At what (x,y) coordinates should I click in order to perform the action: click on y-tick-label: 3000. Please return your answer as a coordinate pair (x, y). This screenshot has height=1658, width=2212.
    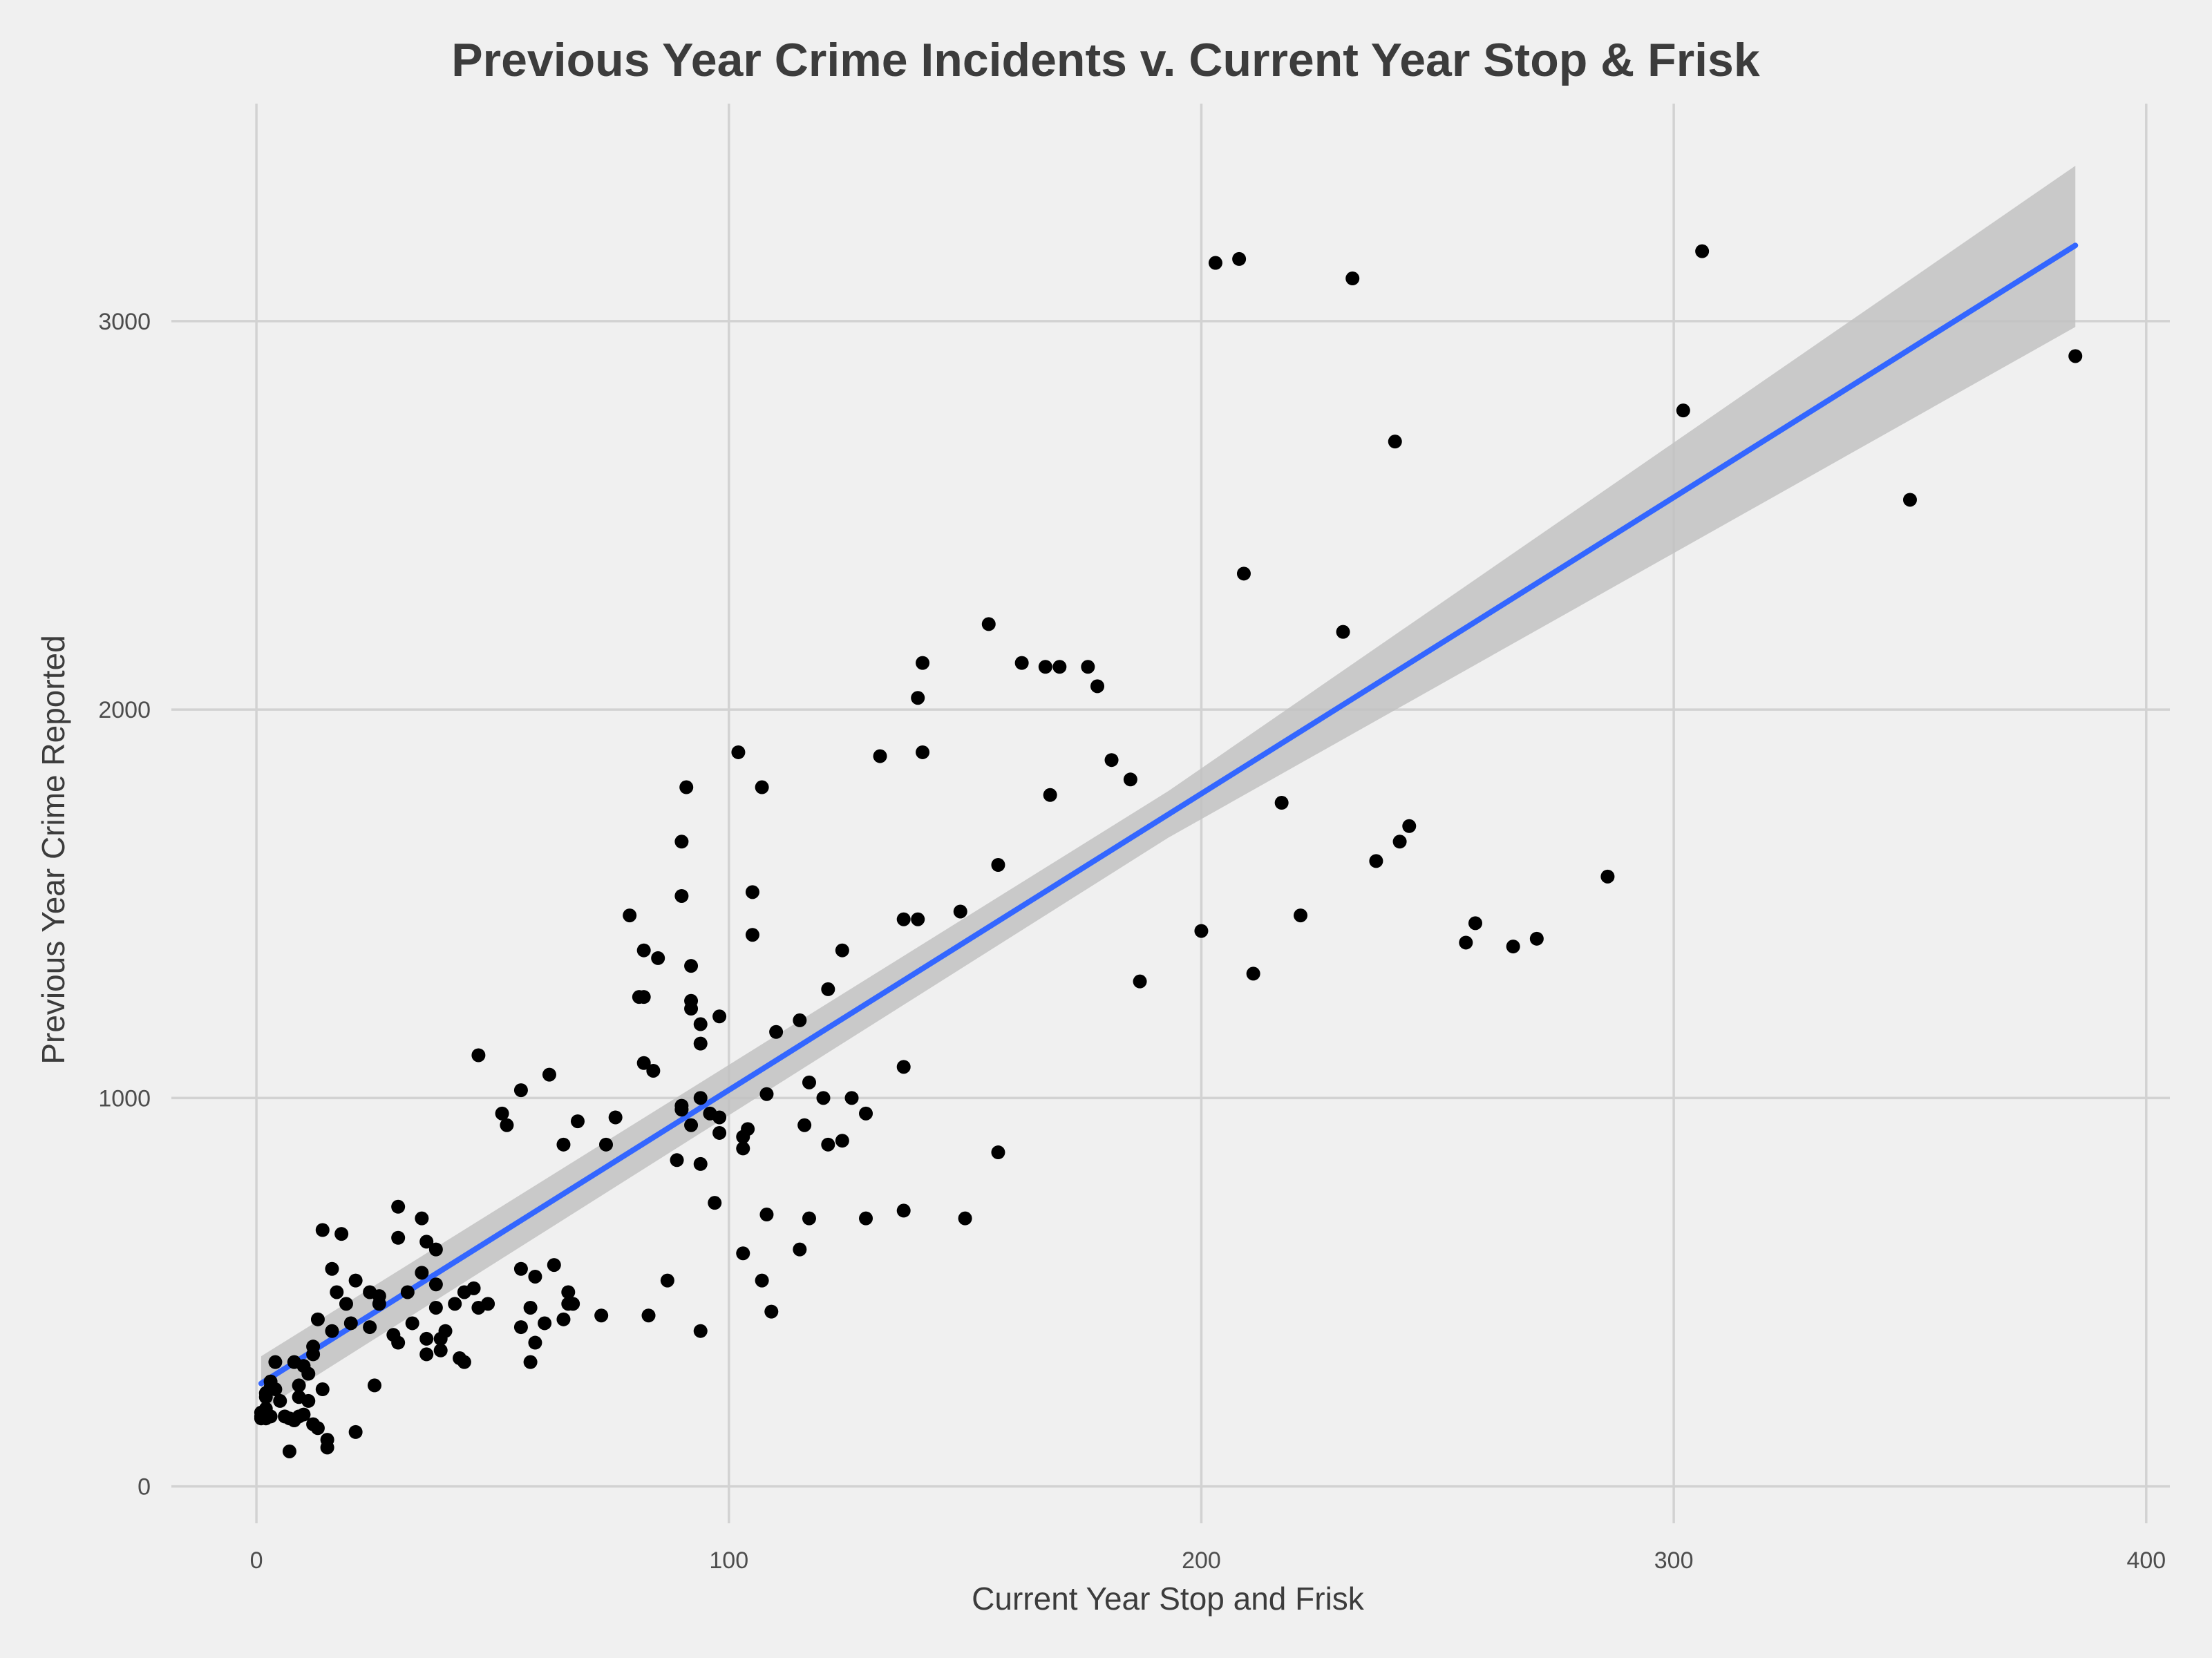
    Looking at the image, I should click on (124, 322).